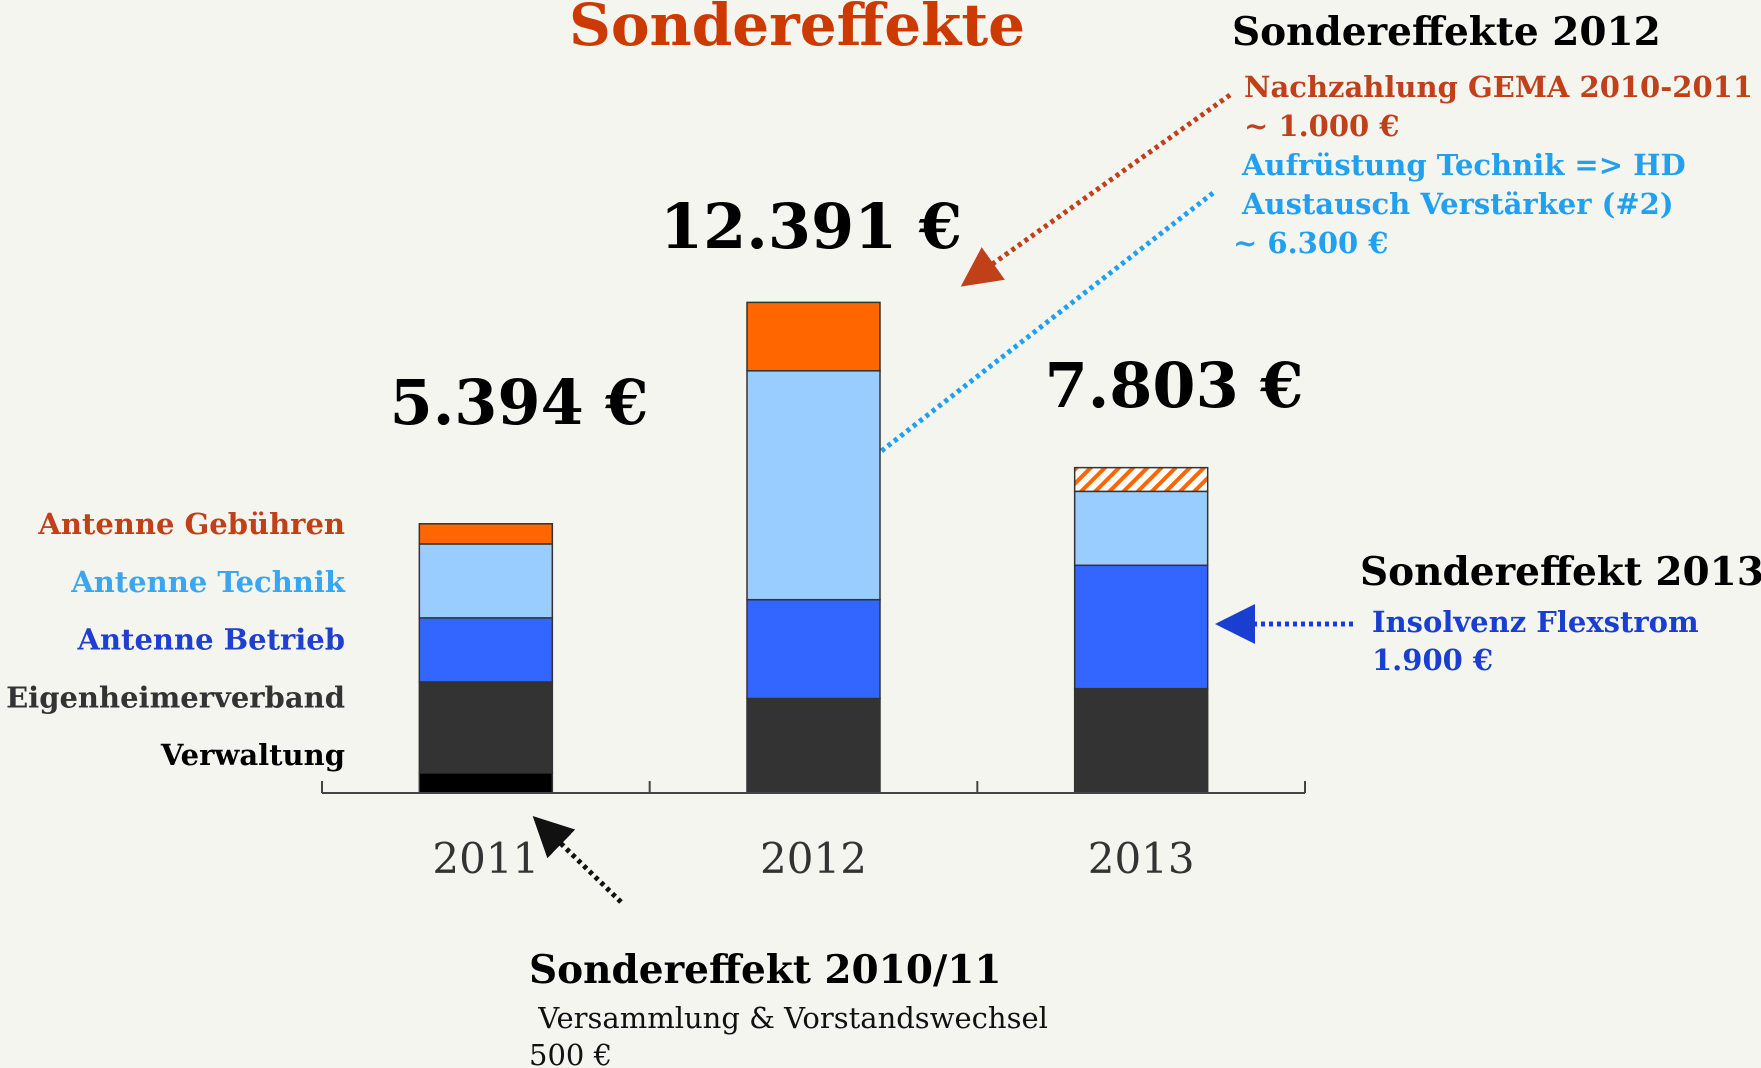  I want to click on annotation-line: 1.900 €, so click(1432, 660).